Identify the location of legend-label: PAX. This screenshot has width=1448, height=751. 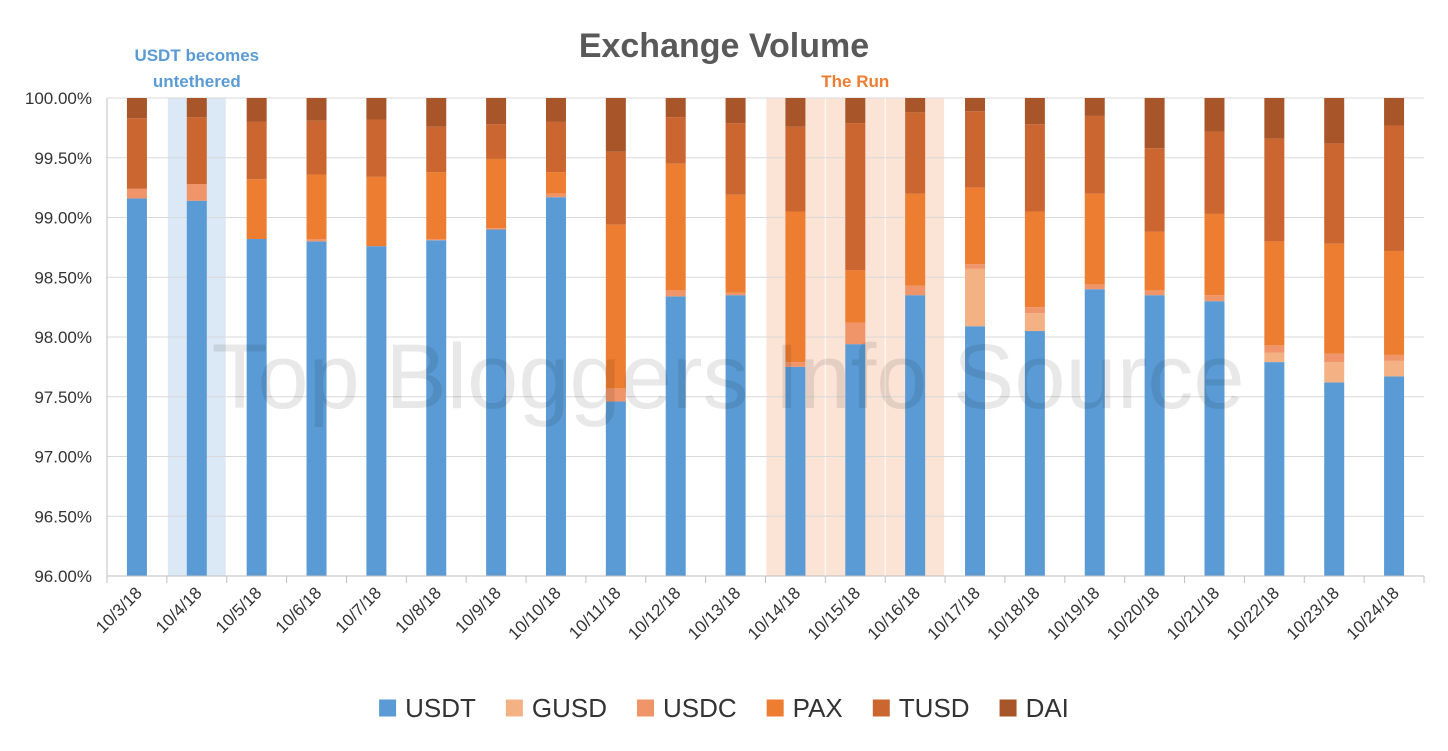
(818, 708).